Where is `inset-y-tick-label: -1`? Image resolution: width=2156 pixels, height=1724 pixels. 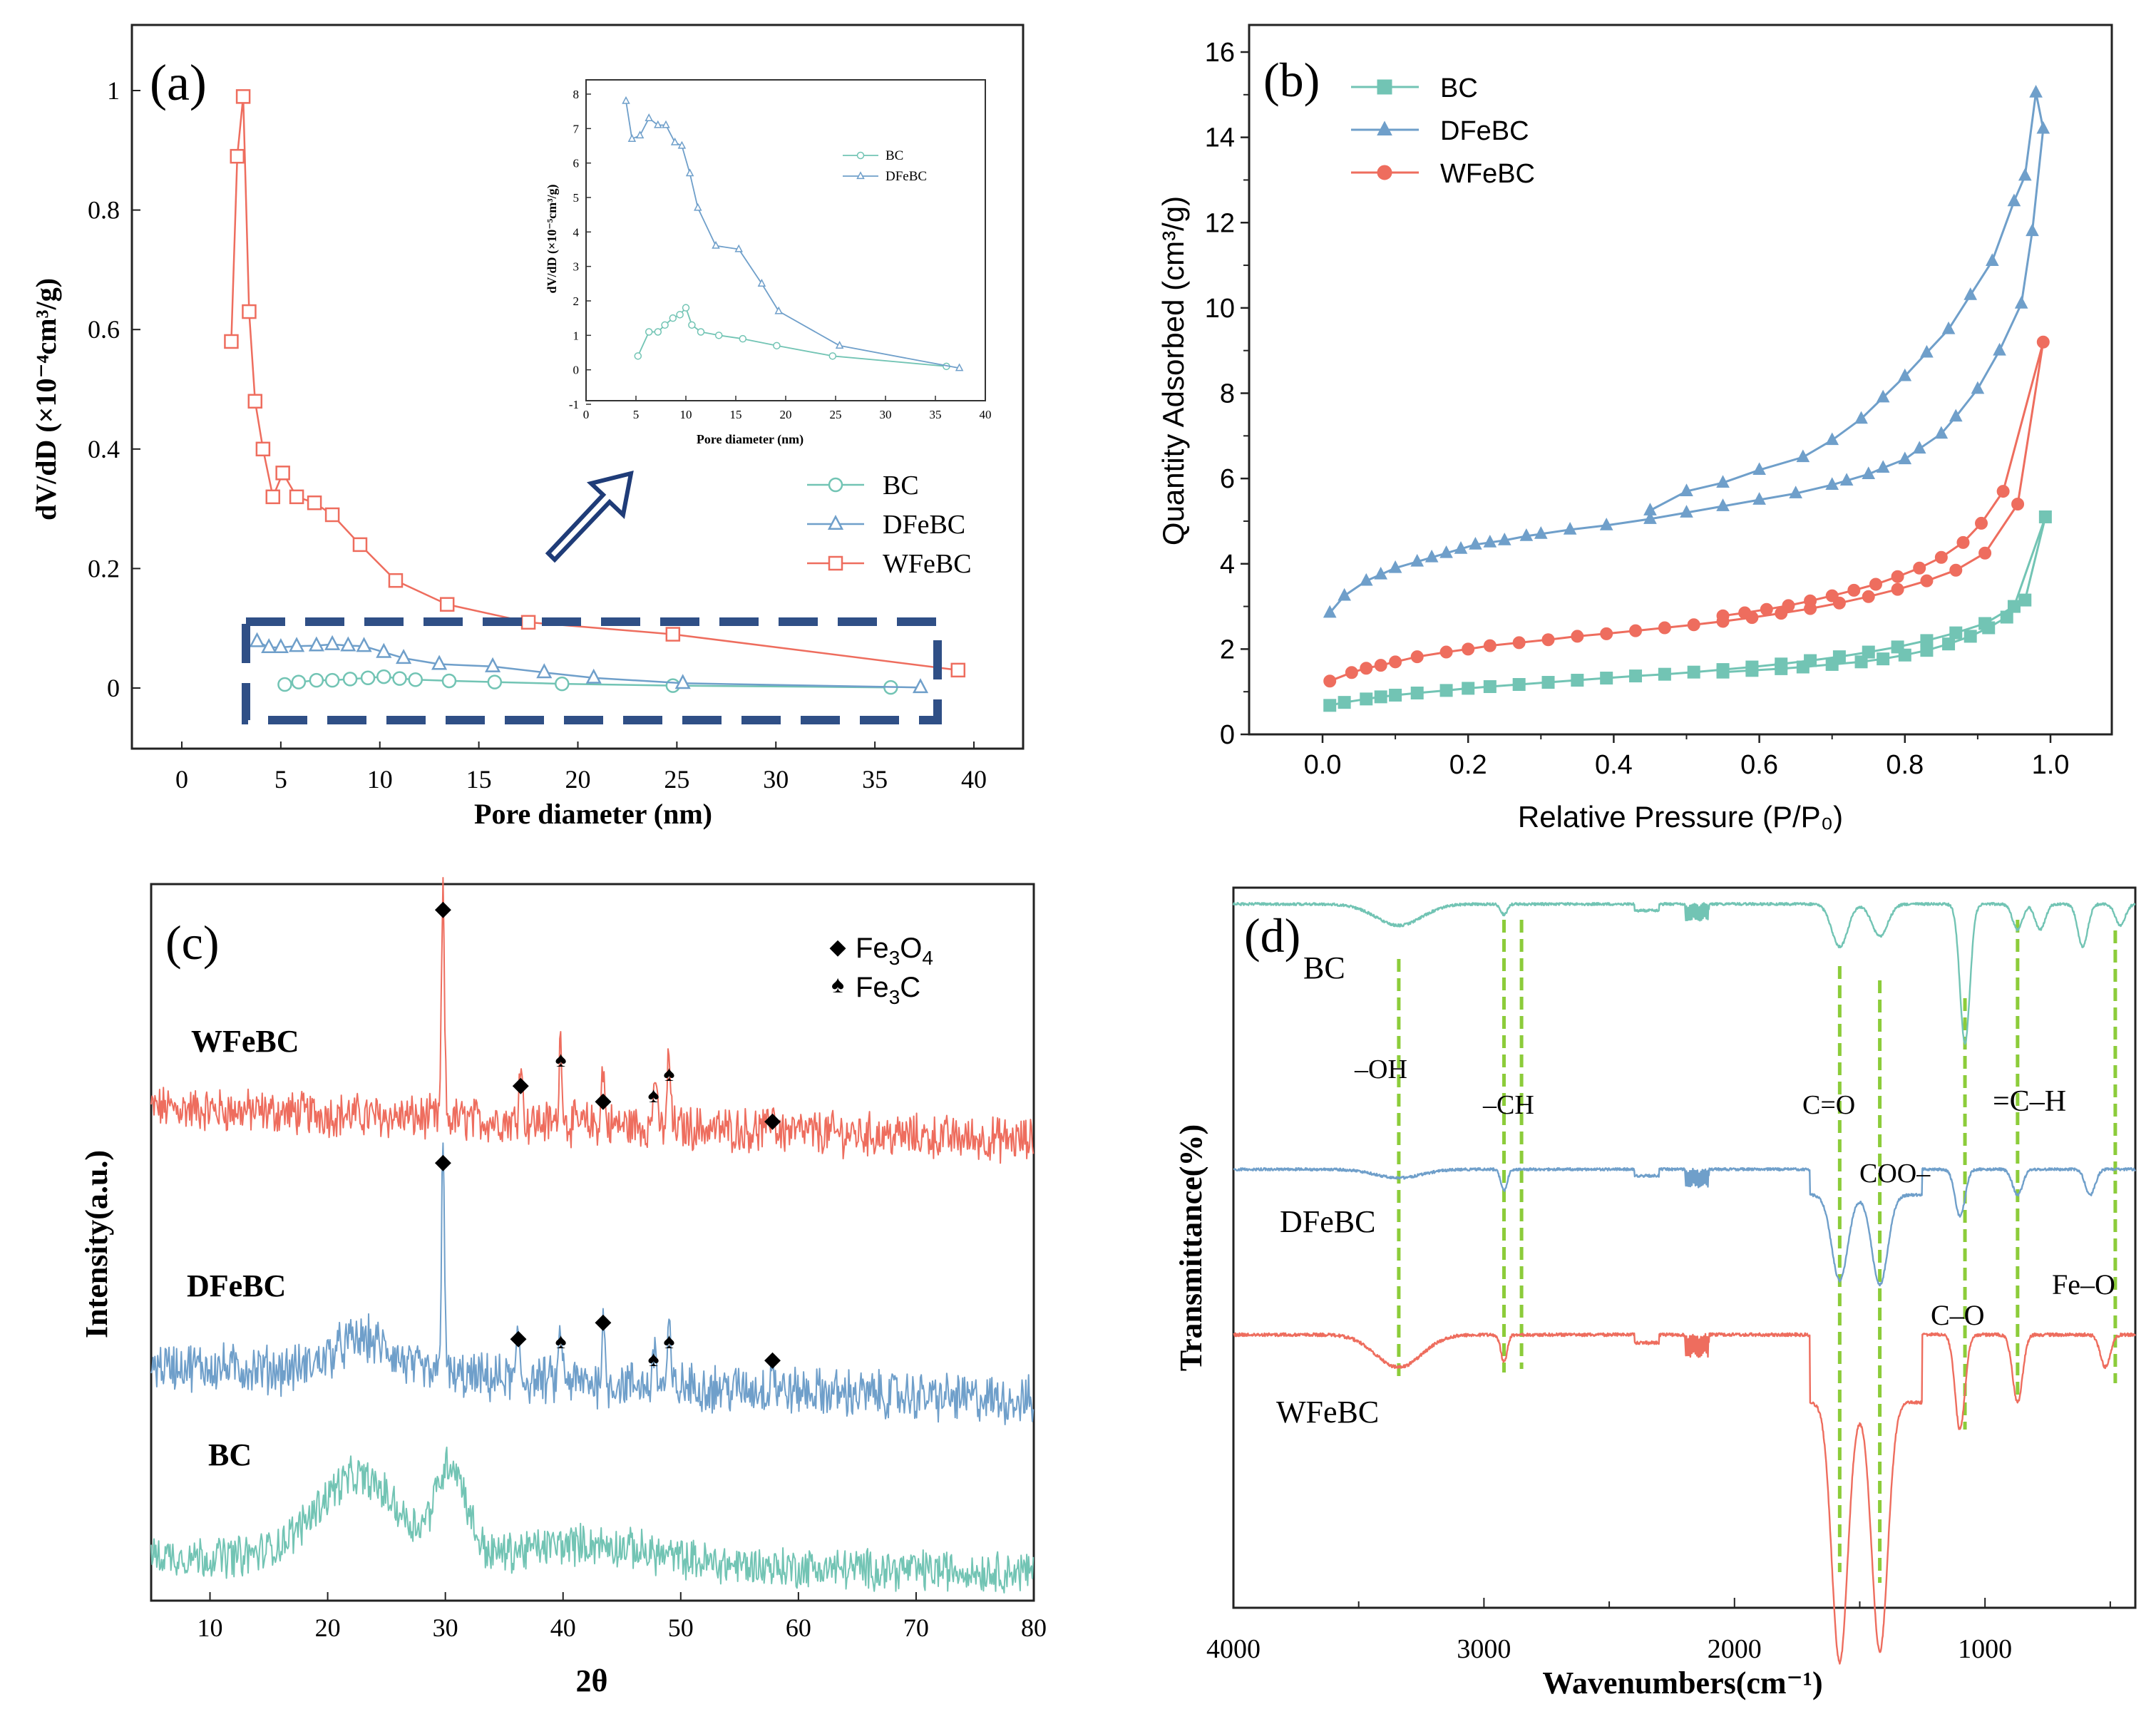
inset-y-tick-label: -1 is located at coordinates (574, 404).